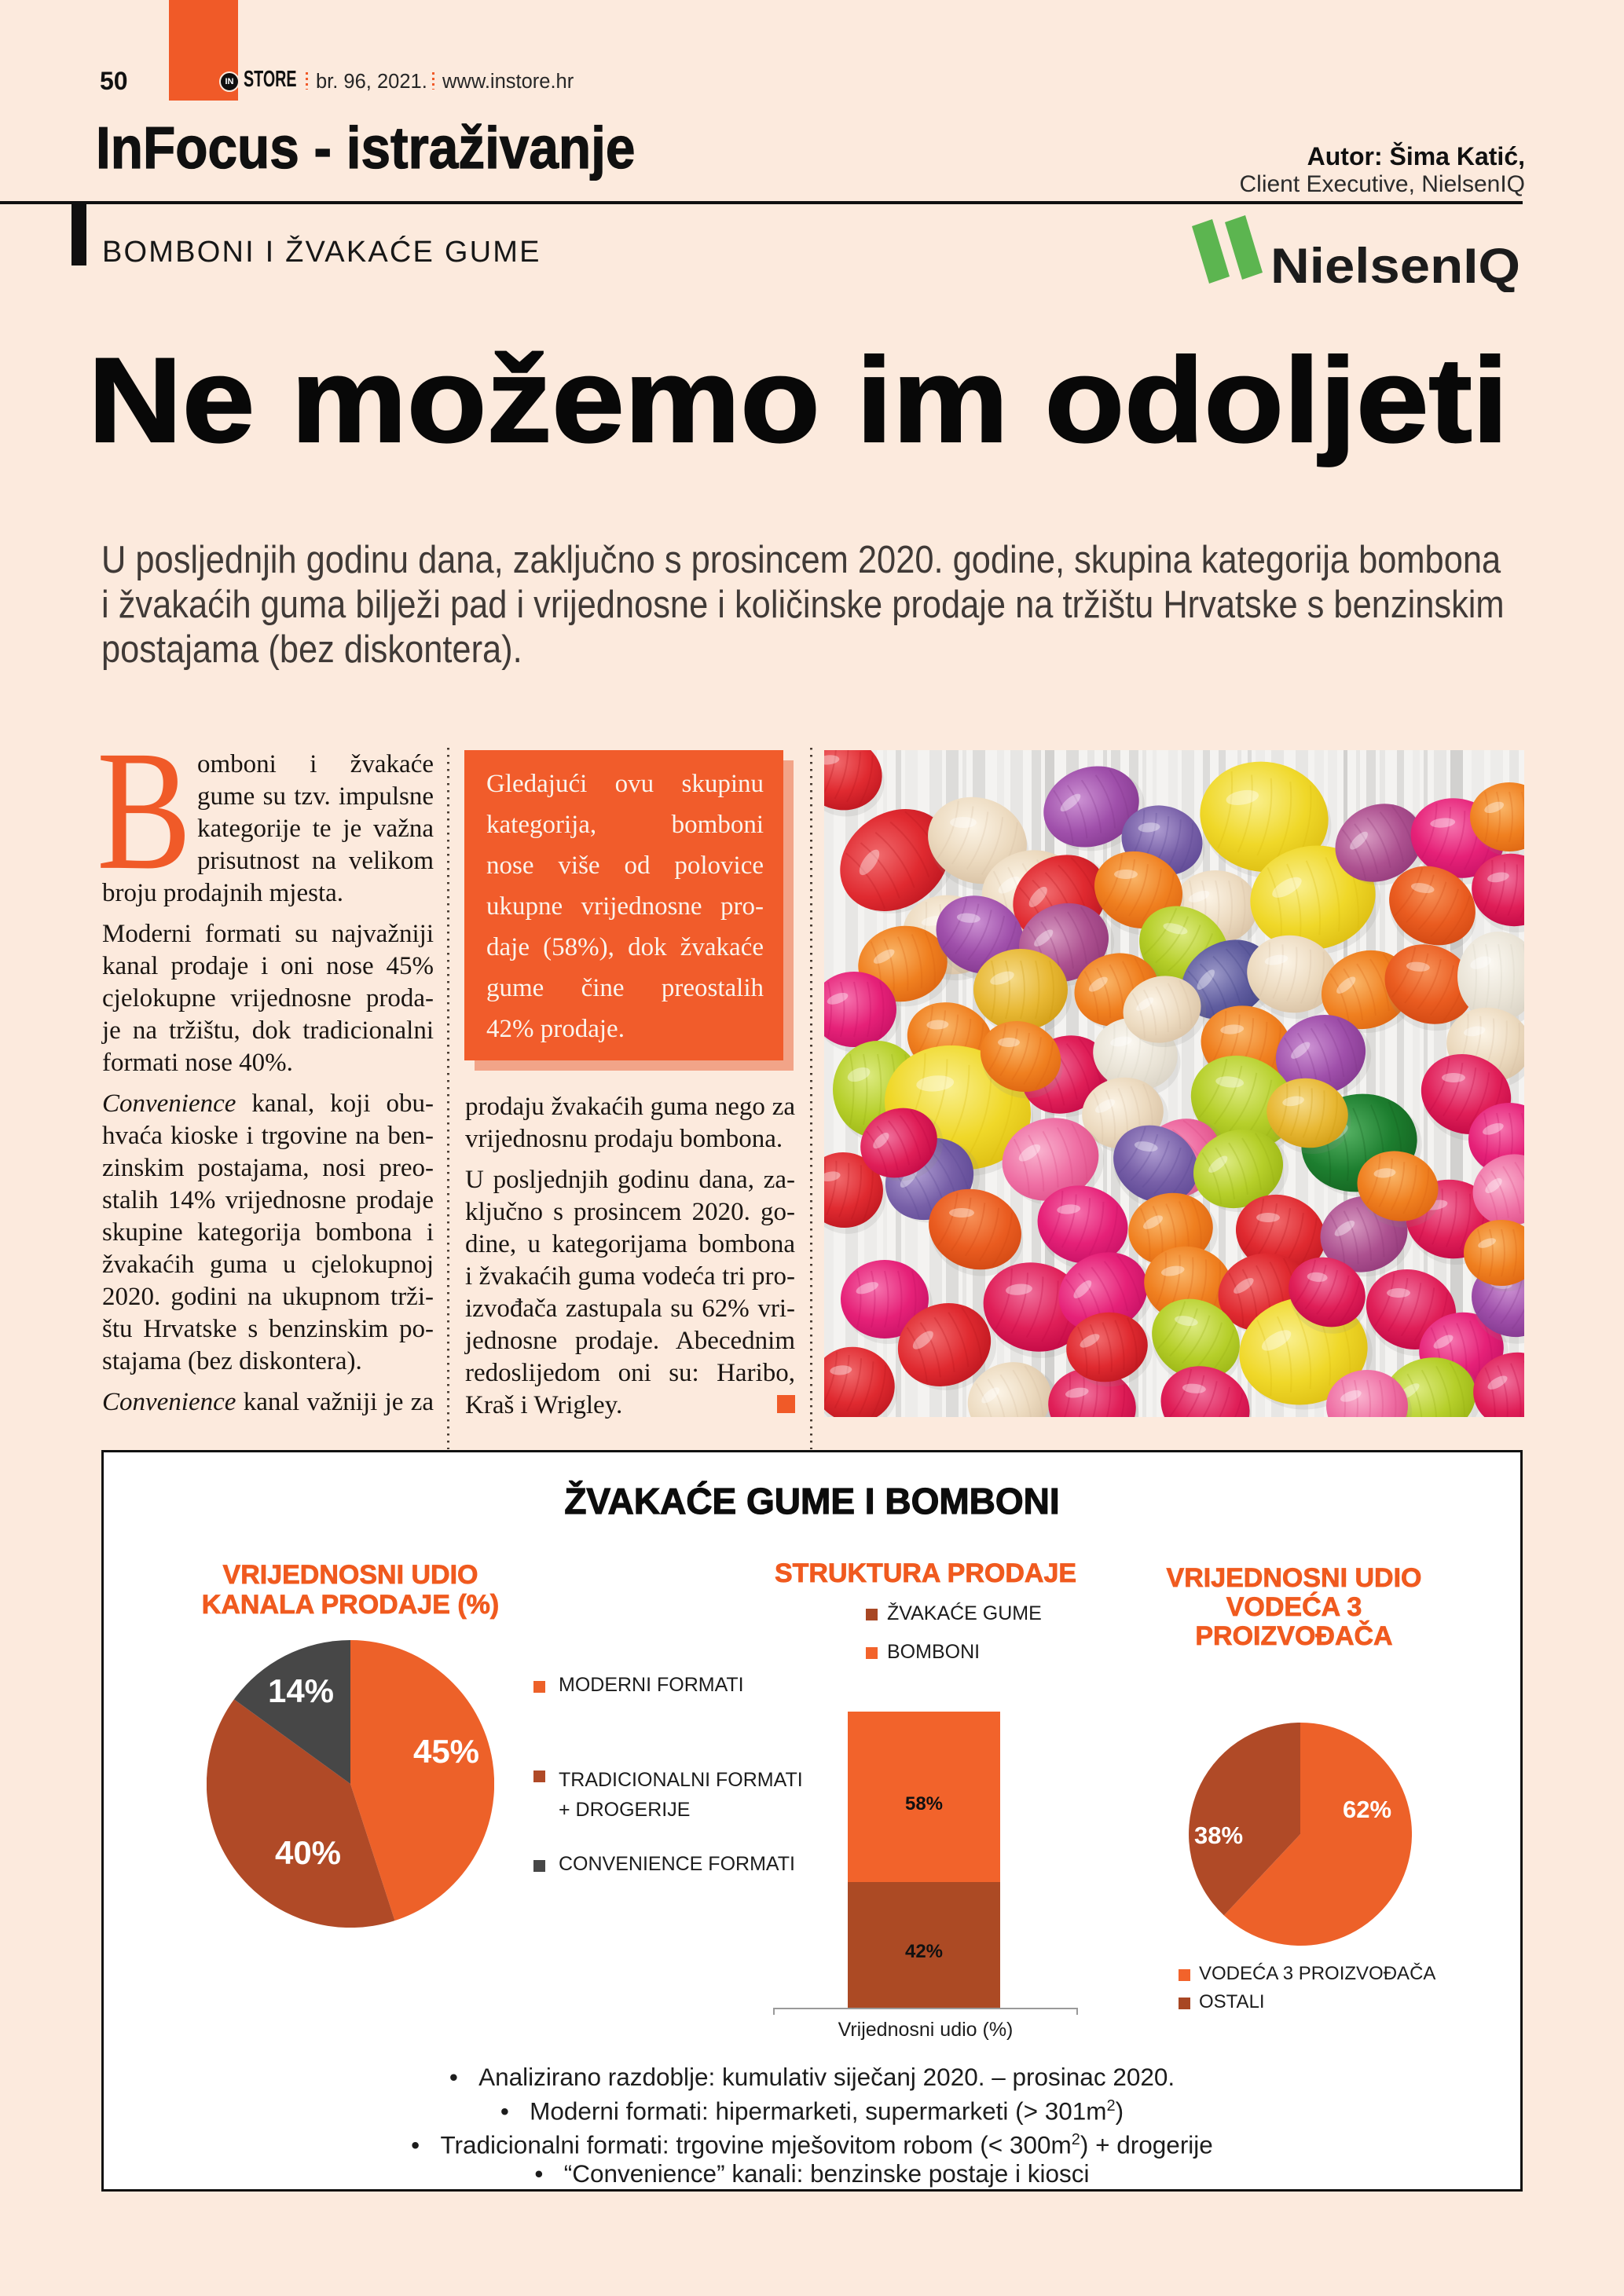  I want to click on svg-text: NielsenIQ, so click(1395, 265).